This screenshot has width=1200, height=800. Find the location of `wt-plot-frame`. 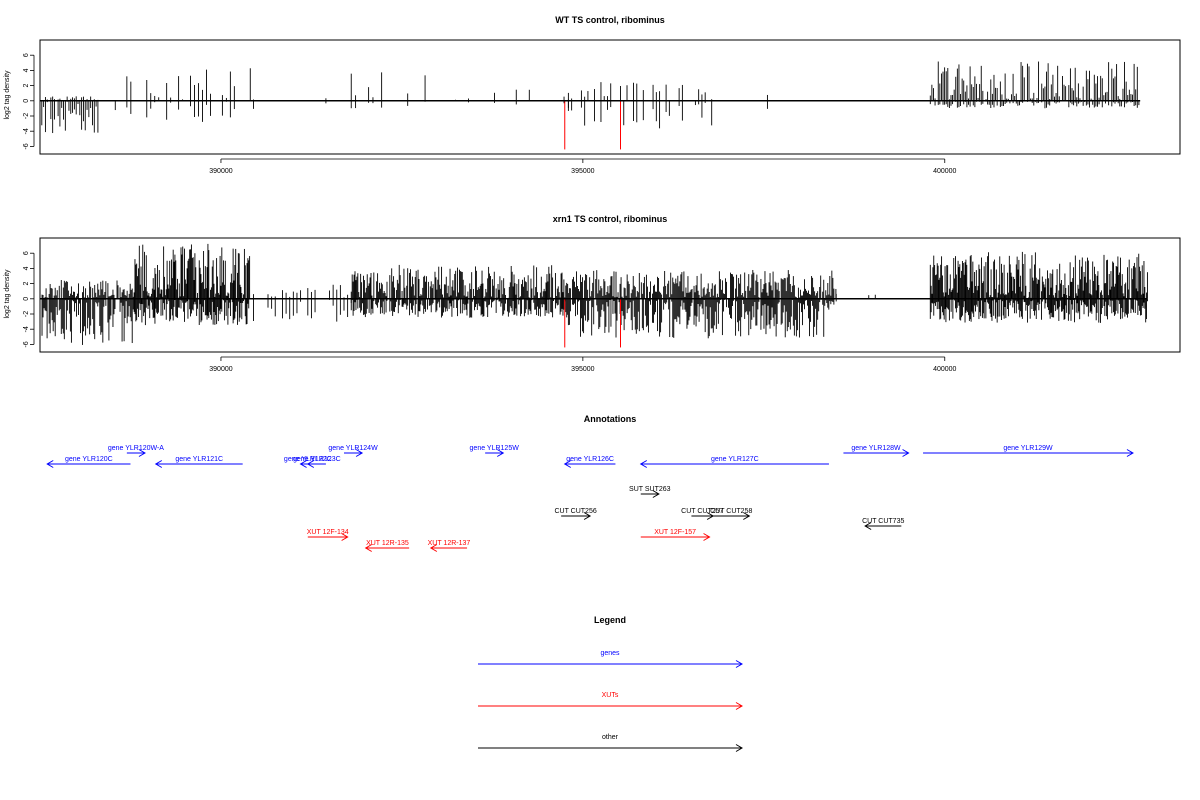

wt-plot-frame is located at coordinates (610, 97).